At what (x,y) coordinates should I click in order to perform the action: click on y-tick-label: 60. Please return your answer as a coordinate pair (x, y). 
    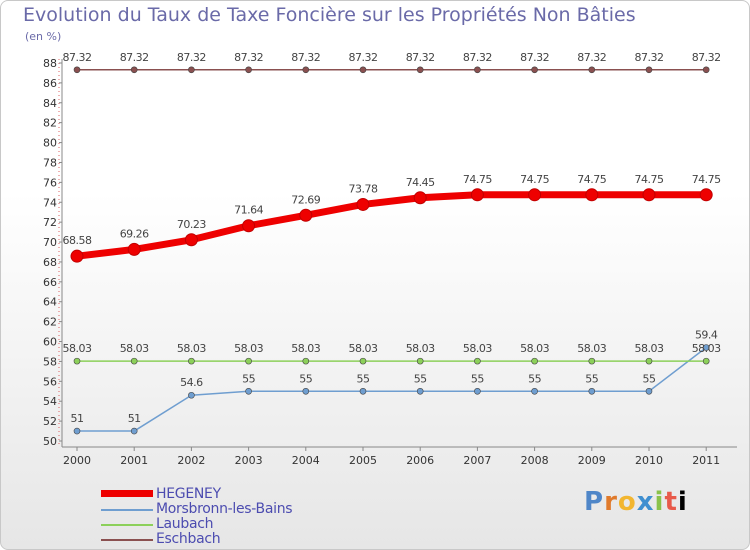
    Looking at the image, I should click on (50, 342).